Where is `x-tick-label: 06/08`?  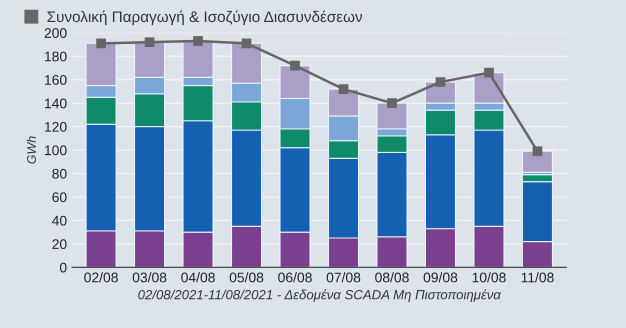
x-tick-label: 06/08 is located at coordinates (295, 277).